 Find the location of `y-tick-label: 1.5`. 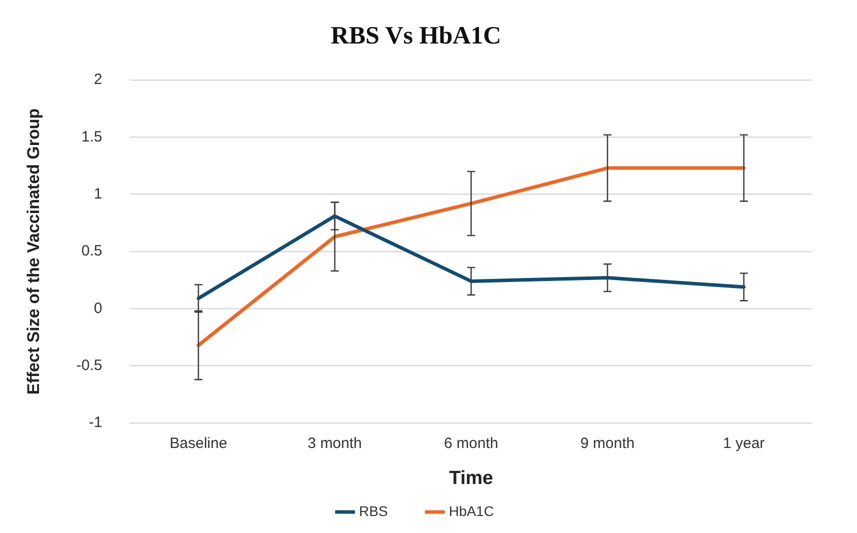

y-tick-label: 1.5 is located at coordinates (91, 137).